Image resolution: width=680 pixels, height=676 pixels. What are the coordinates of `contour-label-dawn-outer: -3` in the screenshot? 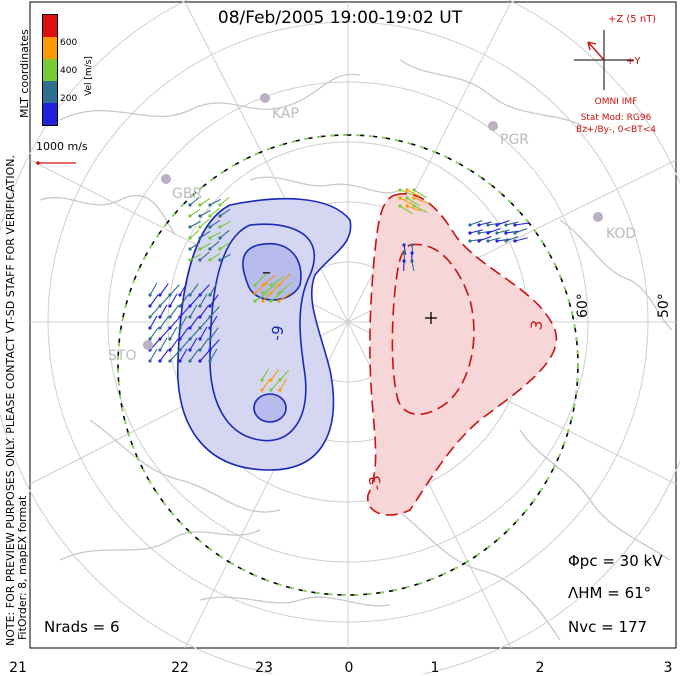 It's located at (375, 483).